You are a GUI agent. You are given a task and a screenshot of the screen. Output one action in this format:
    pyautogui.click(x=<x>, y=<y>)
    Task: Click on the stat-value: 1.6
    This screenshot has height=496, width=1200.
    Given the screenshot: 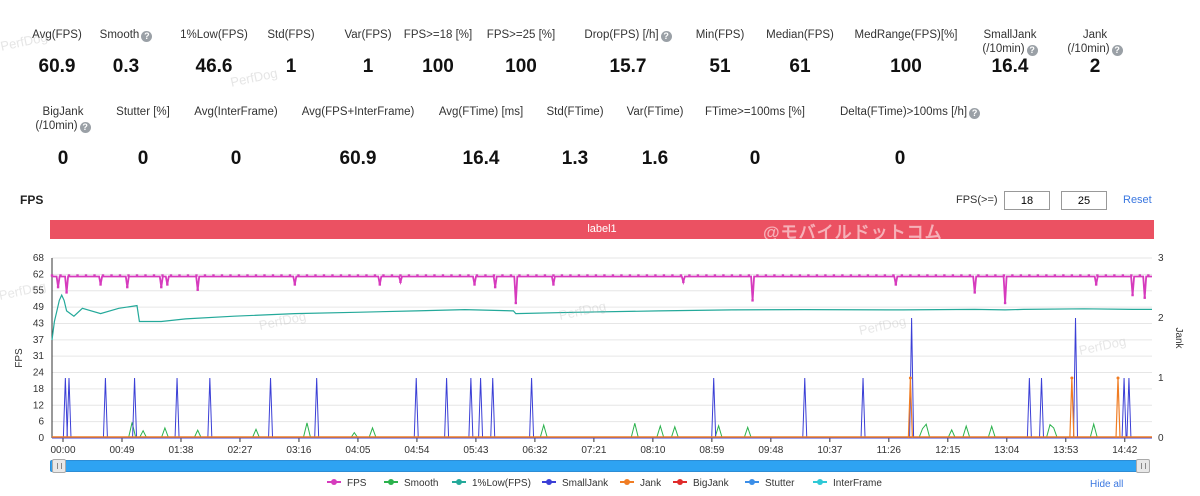 What is the action you would take?
    pyautogui.click(x=655, y=158)
    